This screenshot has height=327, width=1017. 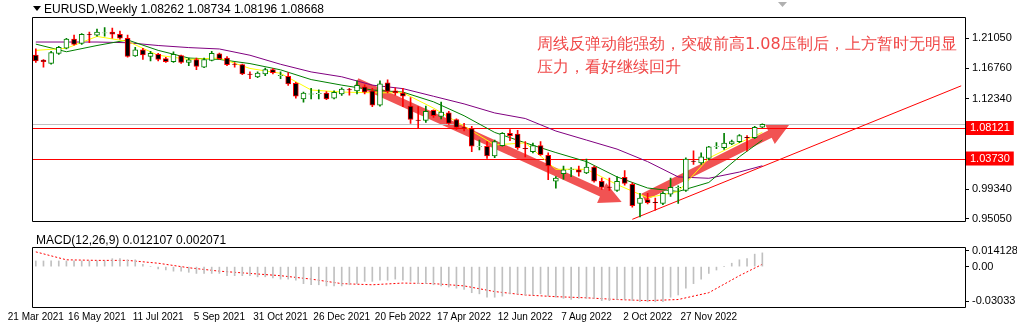 What do you see at coordinates (36, 316) in the screenshot?
I see `x-tick-label: 21 Mar 2021` at bounding box center [36, 316].